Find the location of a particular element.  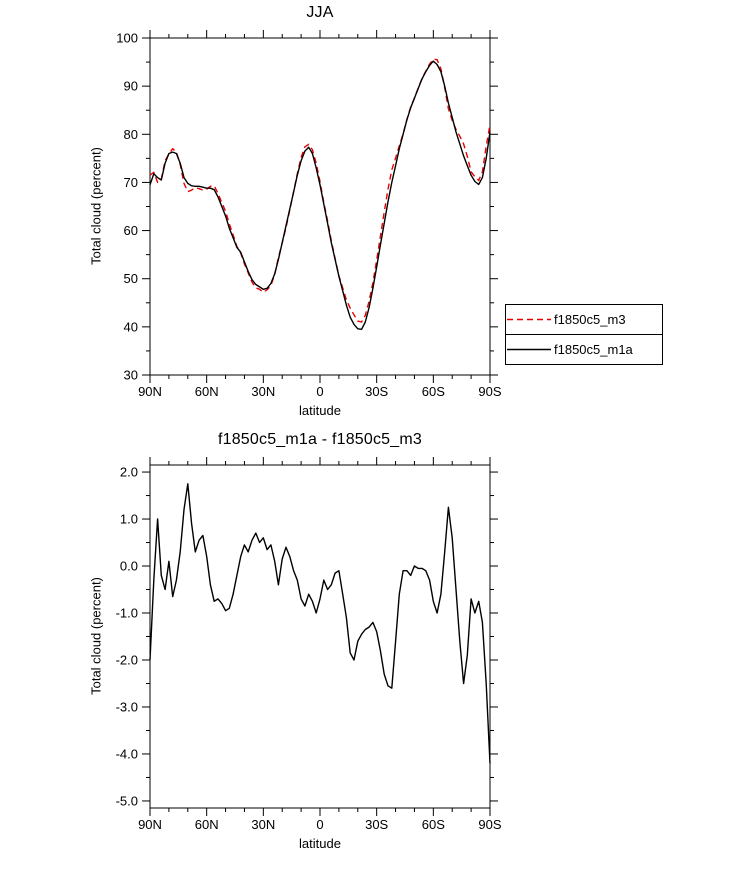

y-tick-label: 30 is located at coordinates (131, 375).